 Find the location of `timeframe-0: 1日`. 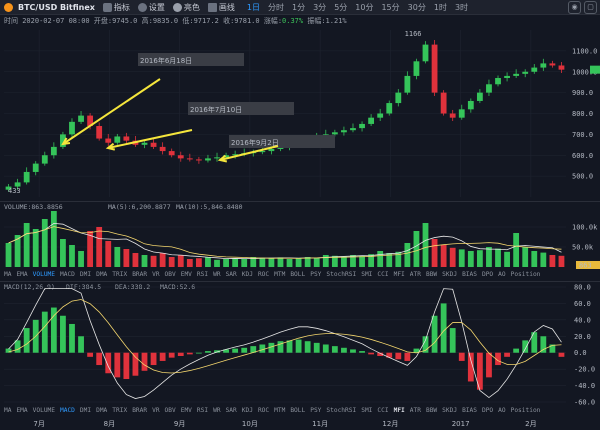

timeframe-0: 1日 is located at coordinates (253, 7).